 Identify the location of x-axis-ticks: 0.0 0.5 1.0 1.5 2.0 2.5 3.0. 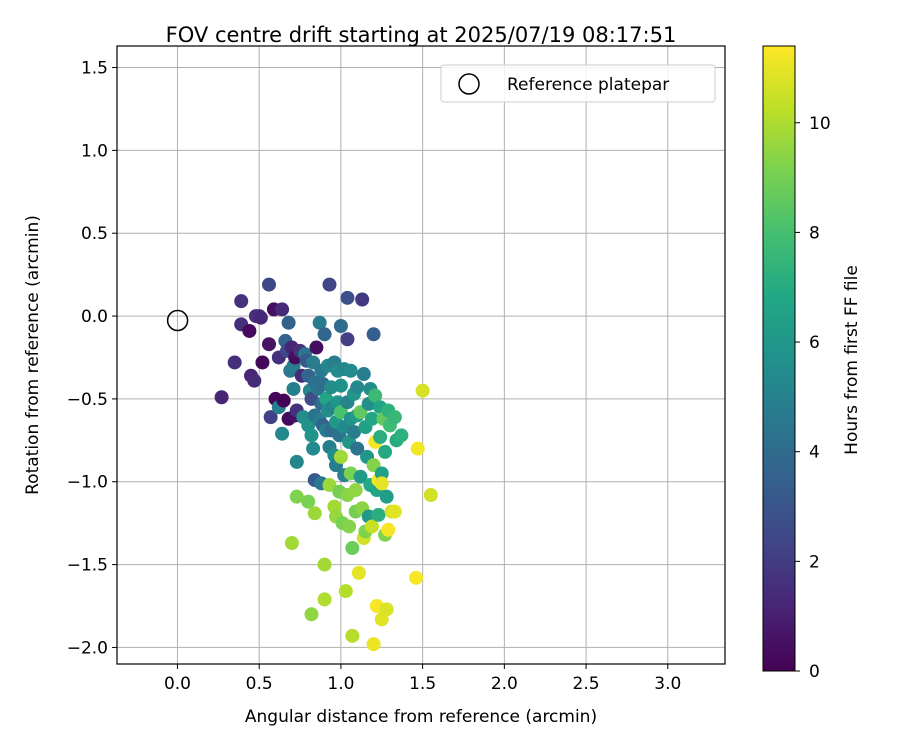
(422, 679).